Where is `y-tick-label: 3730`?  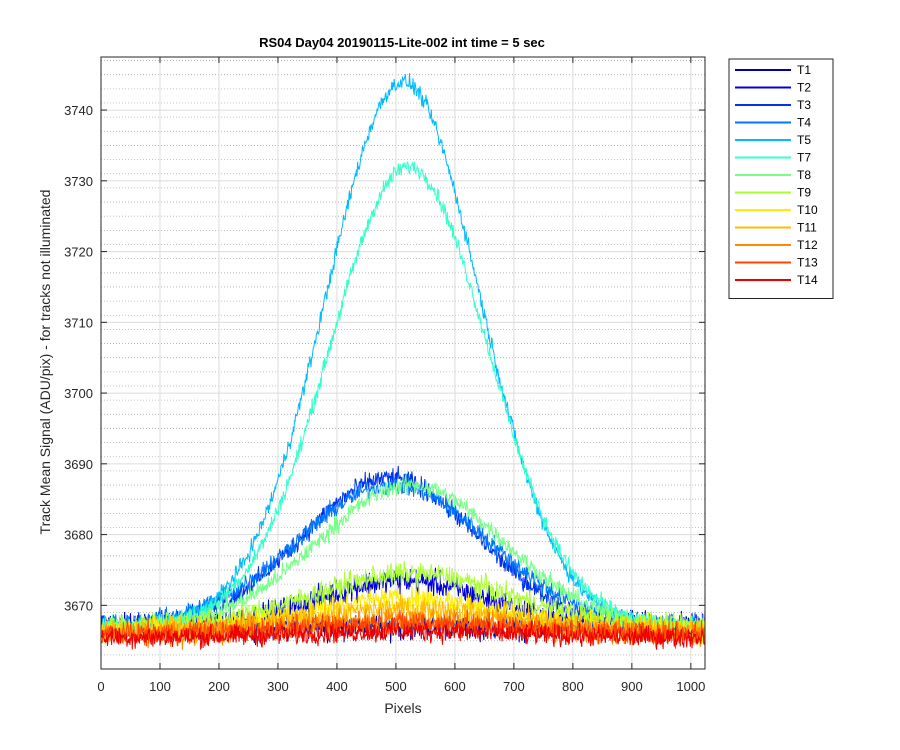 y-tick-label: 3730 is located at coordinates (78, 181).